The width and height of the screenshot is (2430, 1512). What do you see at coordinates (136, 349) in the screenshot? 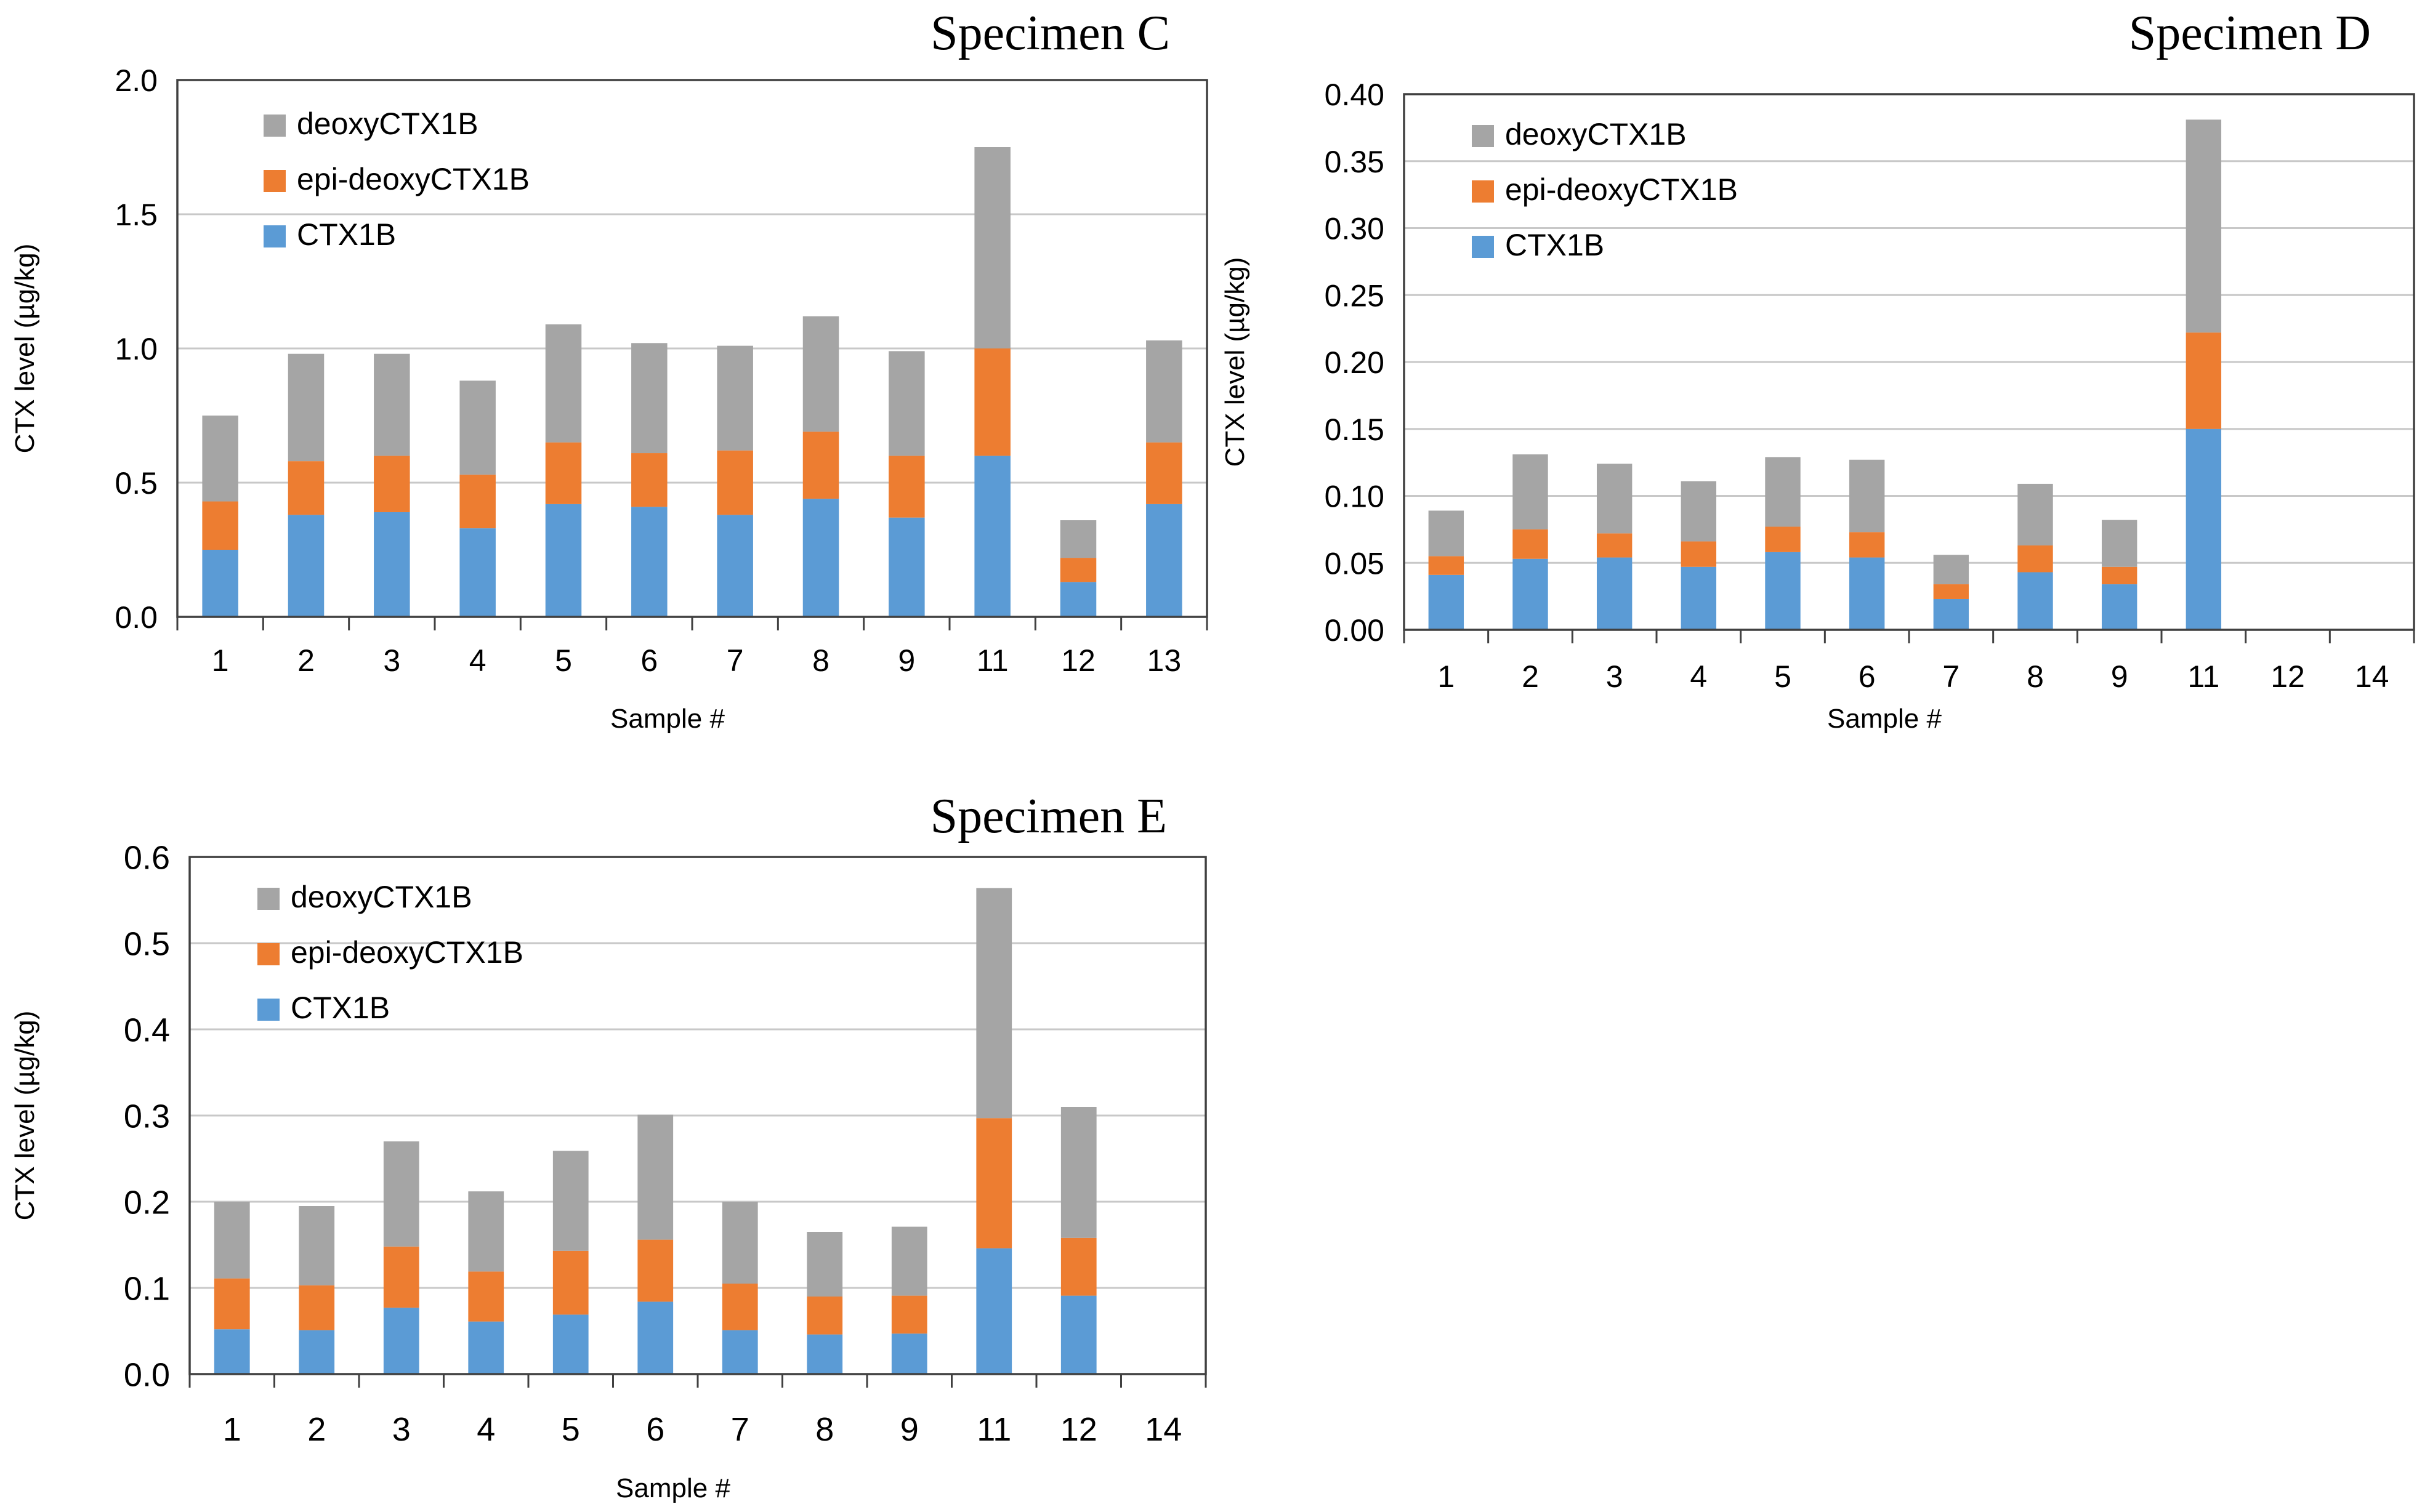
I see `y-tick-label: 1.0` at bounding box center [136, 349].